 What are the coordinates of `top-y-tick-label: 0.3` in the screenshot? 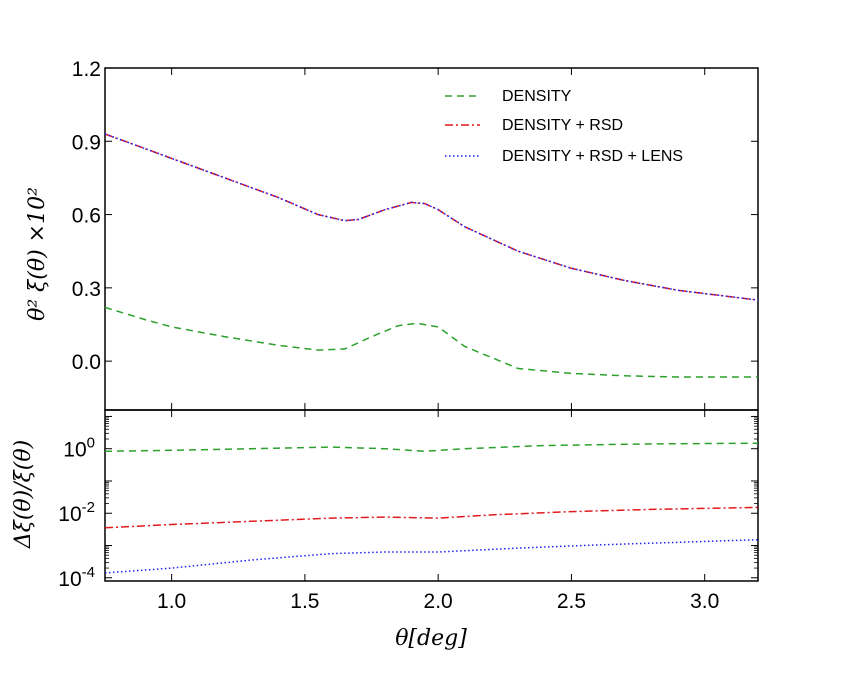 It's located at (86, 289).